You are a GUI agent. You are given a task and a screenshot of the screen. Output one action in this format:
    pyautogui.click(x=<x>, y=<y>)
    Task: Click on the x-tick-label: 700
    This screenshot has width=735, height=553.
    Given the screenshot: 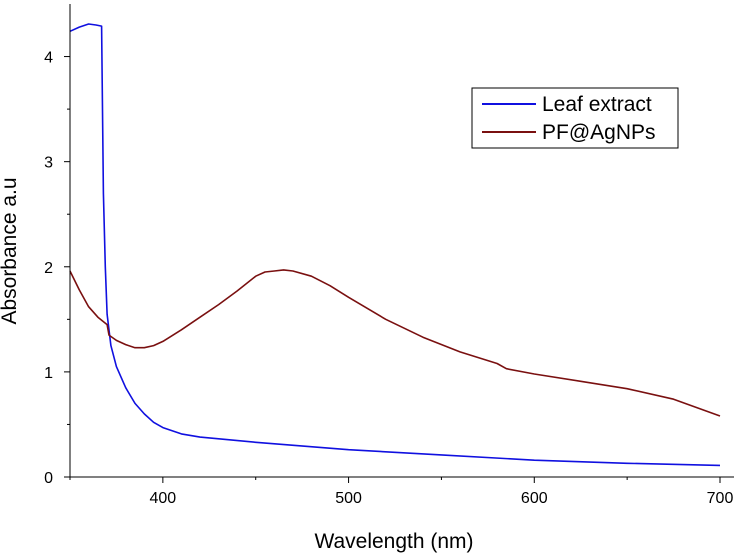 What is the action you would take?
    pyautogui.click(x=720, y=498)
    